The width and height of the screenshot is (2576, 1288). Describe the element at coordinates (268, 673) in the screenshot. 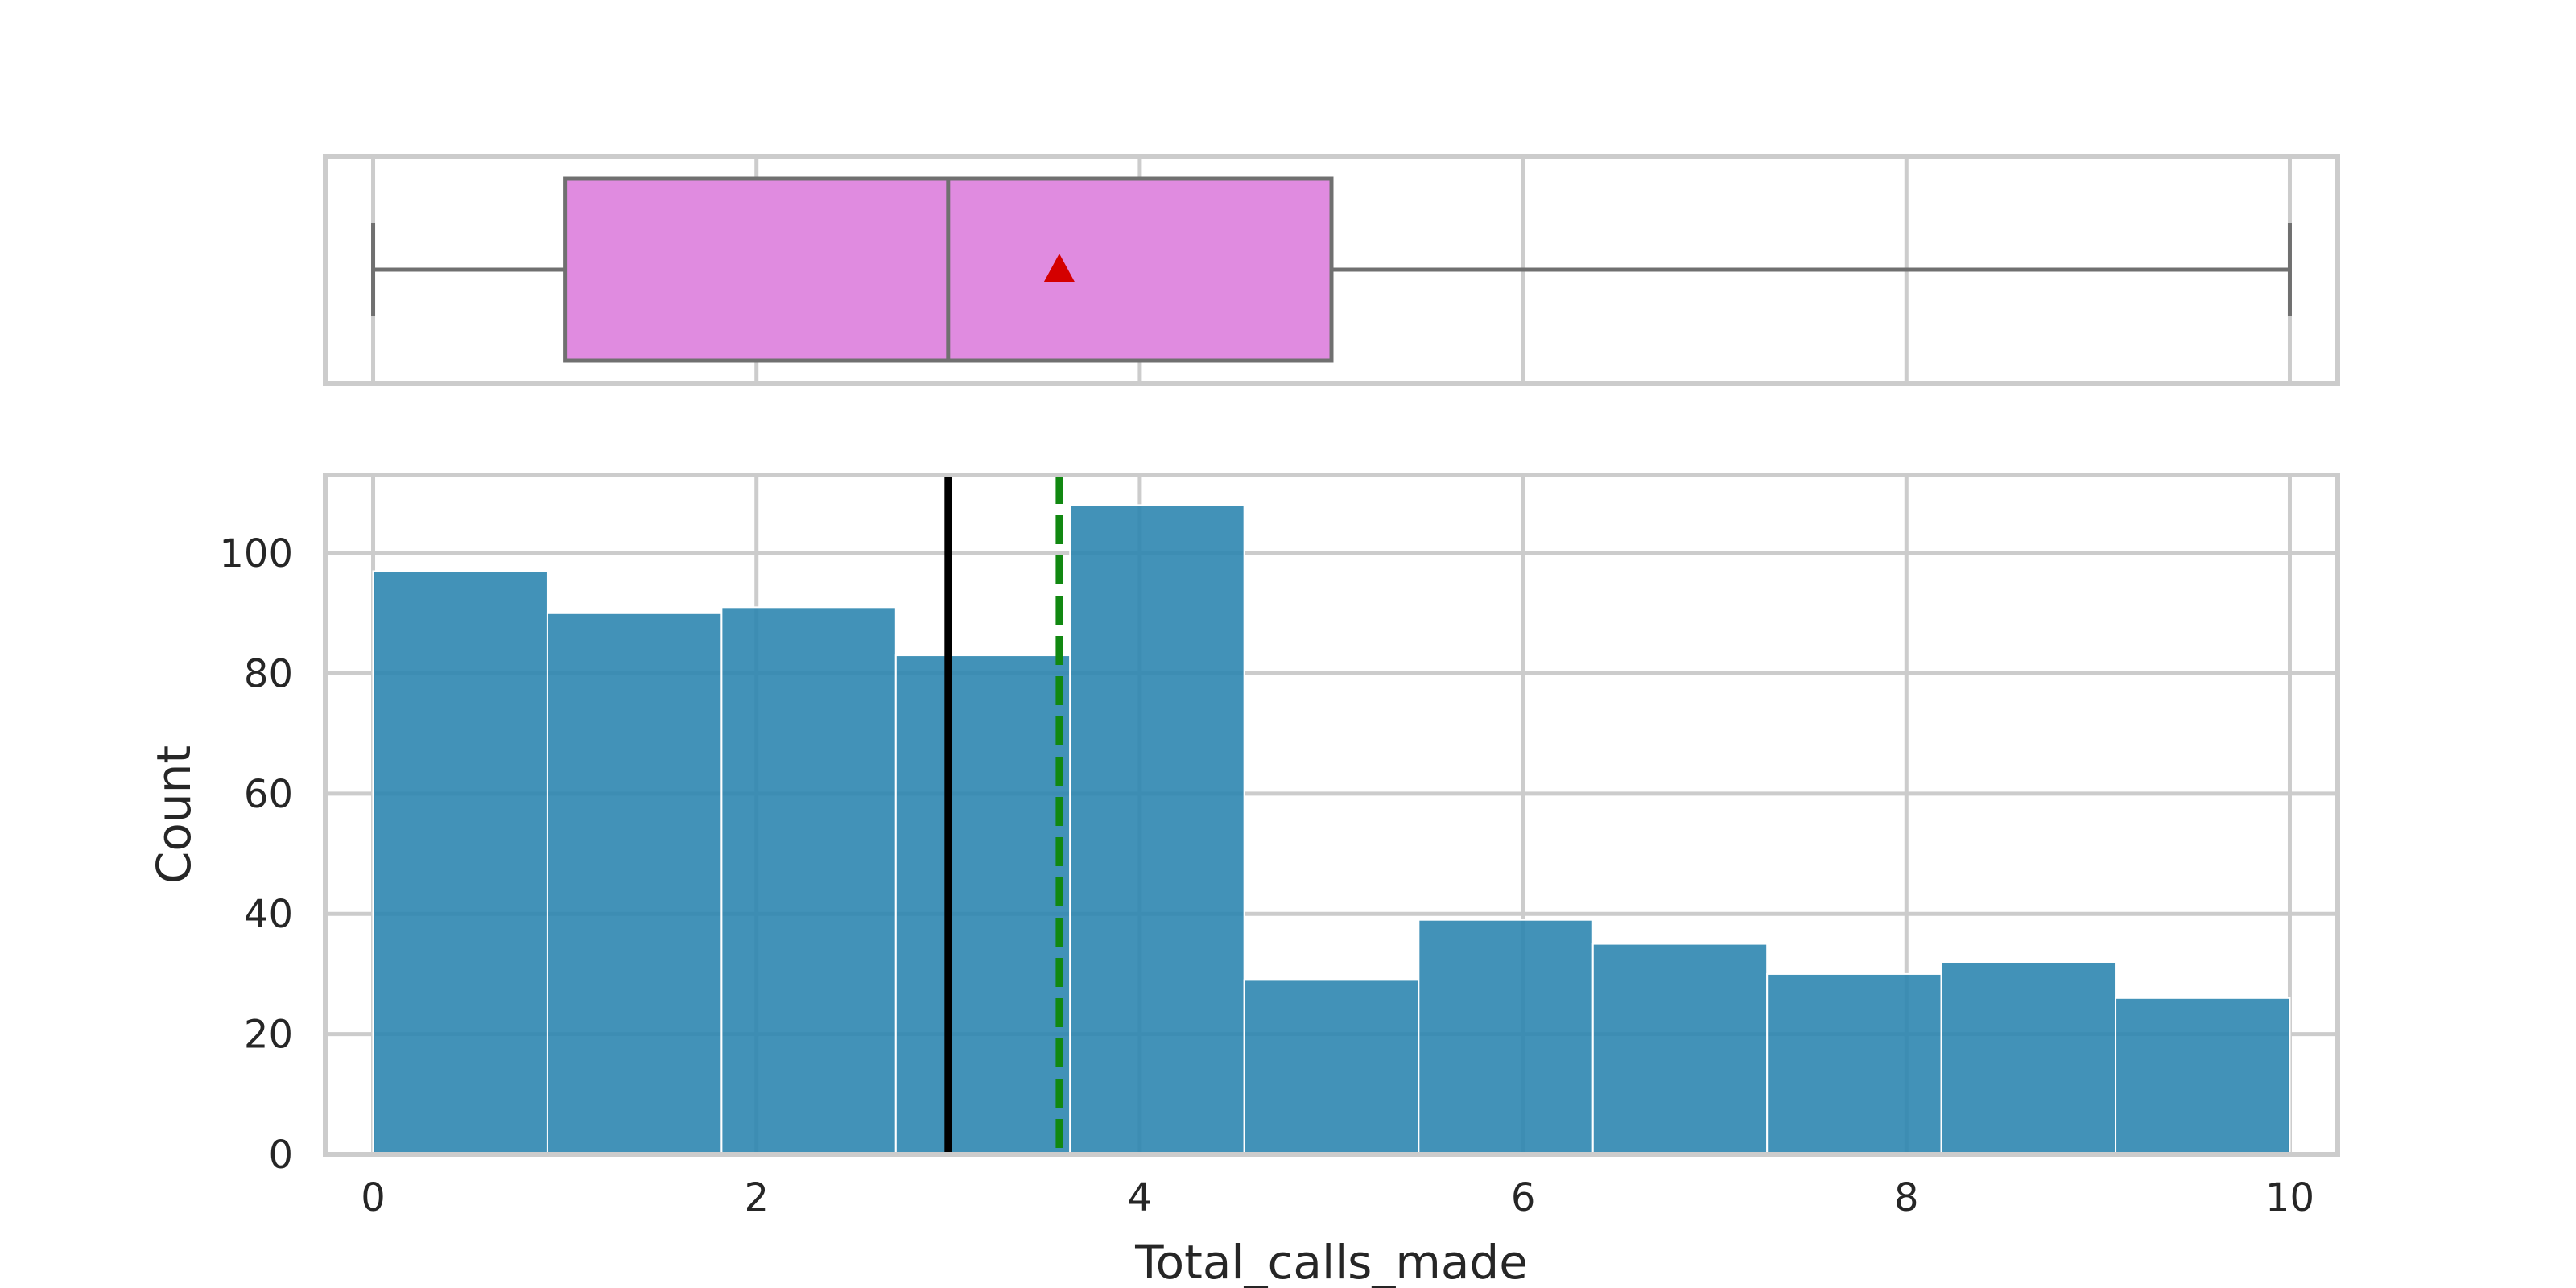

I see `y-tick-label: 80` at that location.